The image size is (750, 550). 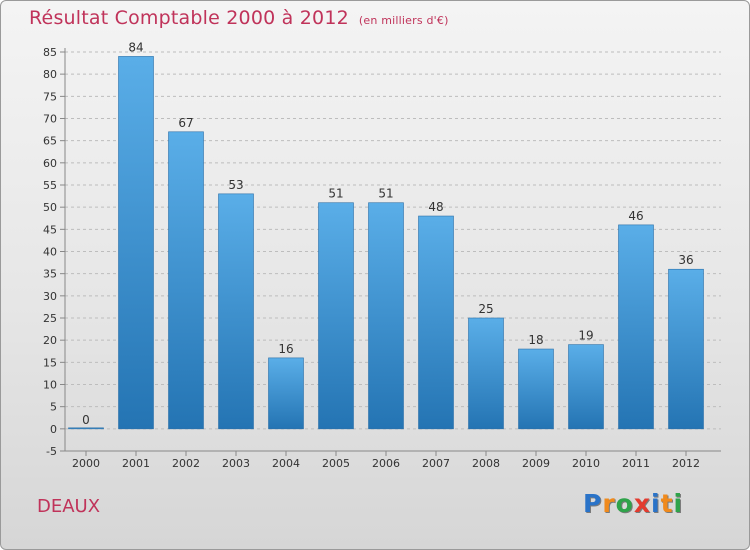 What do you see at coordinates (535, 340) in the screenshot?
I see `data-label-2009: 18` at bounding box center [535, 340].